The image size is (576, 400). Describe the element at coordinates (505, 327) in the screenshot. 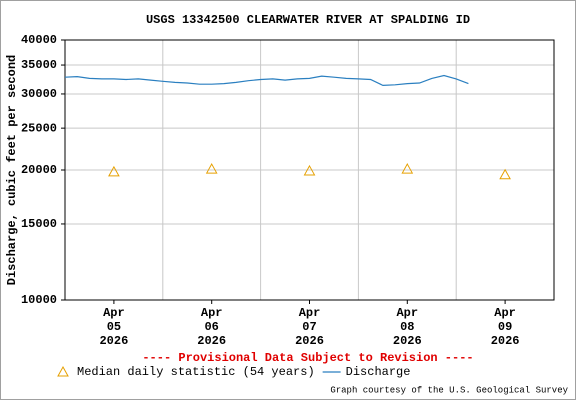

I see `x-tick-label: 09` at that location.